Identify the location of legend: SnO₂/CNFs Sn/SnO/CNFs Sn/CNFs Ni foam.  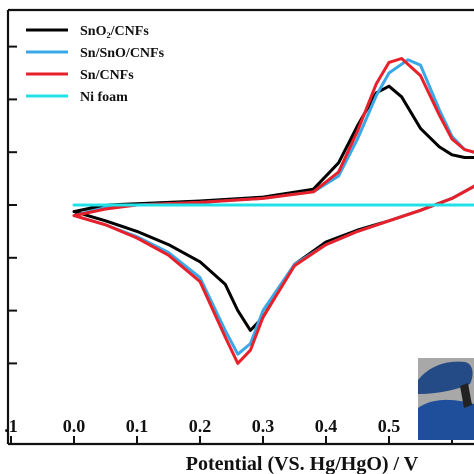
(95, 64).